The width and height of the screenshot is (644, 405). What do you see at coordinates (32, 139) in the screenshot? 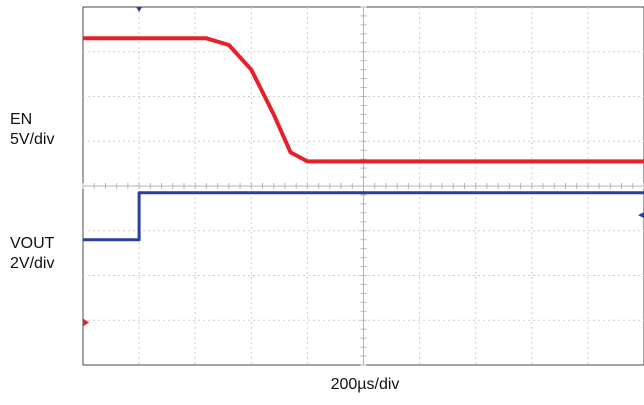
I see `en-scale-label: 5V/div` at bounding box center [32, 139].